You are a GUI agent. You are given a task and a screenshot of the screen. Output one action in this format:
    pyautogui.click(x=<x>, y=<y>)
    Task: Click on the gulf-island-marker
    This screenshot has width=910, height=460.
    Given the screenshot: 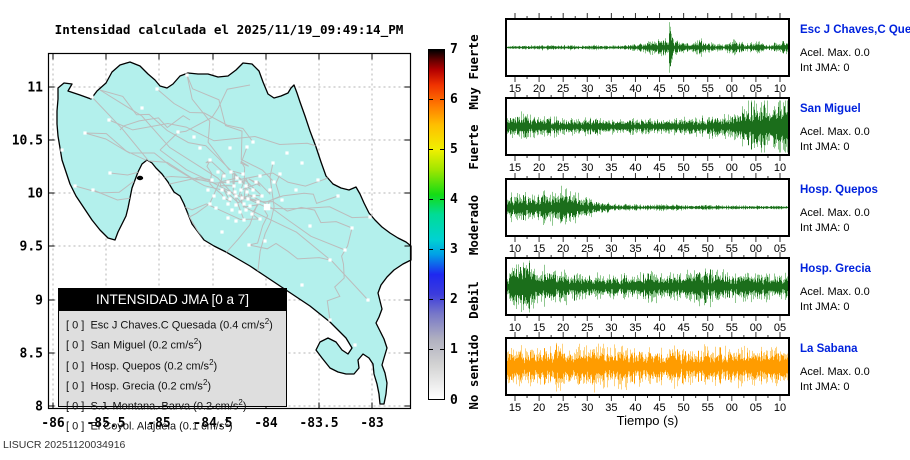 What is the action you would take?
    pyautogui.click(x=140, y=178)
    